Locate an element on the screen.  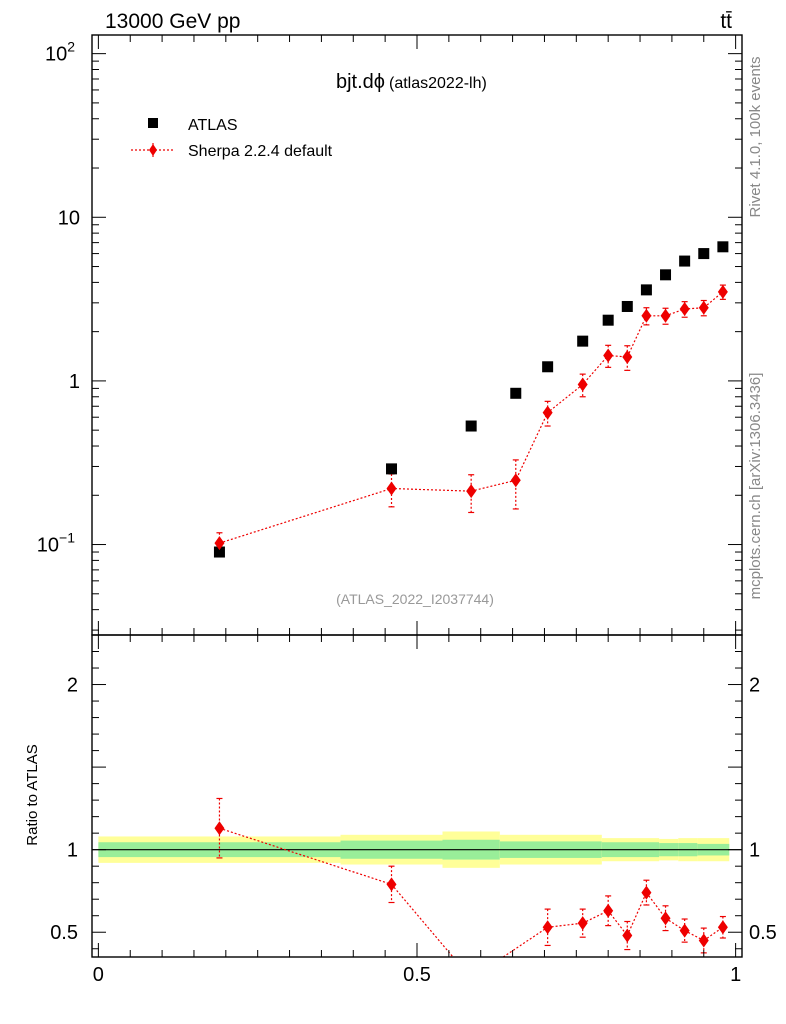
legend-label-atlas: ATLAS is located at coordinates (213, 125).